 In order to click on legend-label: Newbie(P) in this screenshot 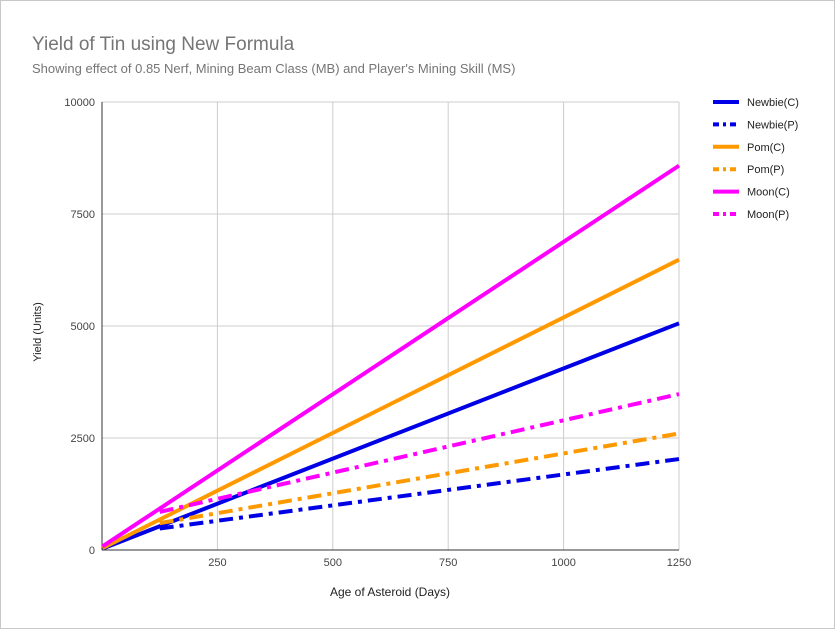, I will do `click(772, 125)`.